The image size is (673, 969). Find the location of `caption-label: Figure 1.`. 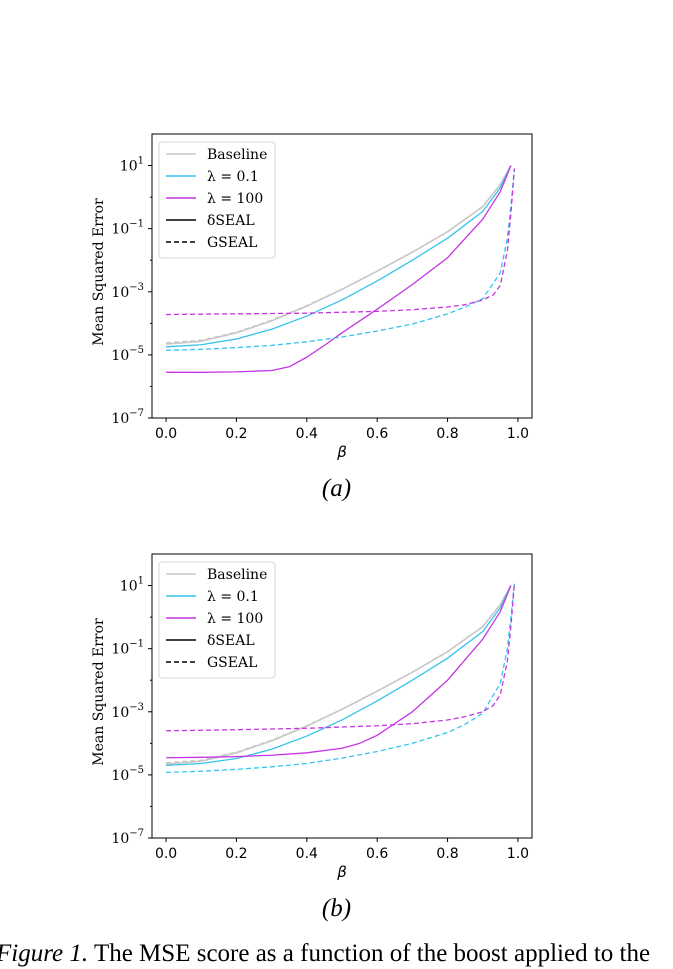

caption-label: Figure 1. is located at coordinates (44, 953).